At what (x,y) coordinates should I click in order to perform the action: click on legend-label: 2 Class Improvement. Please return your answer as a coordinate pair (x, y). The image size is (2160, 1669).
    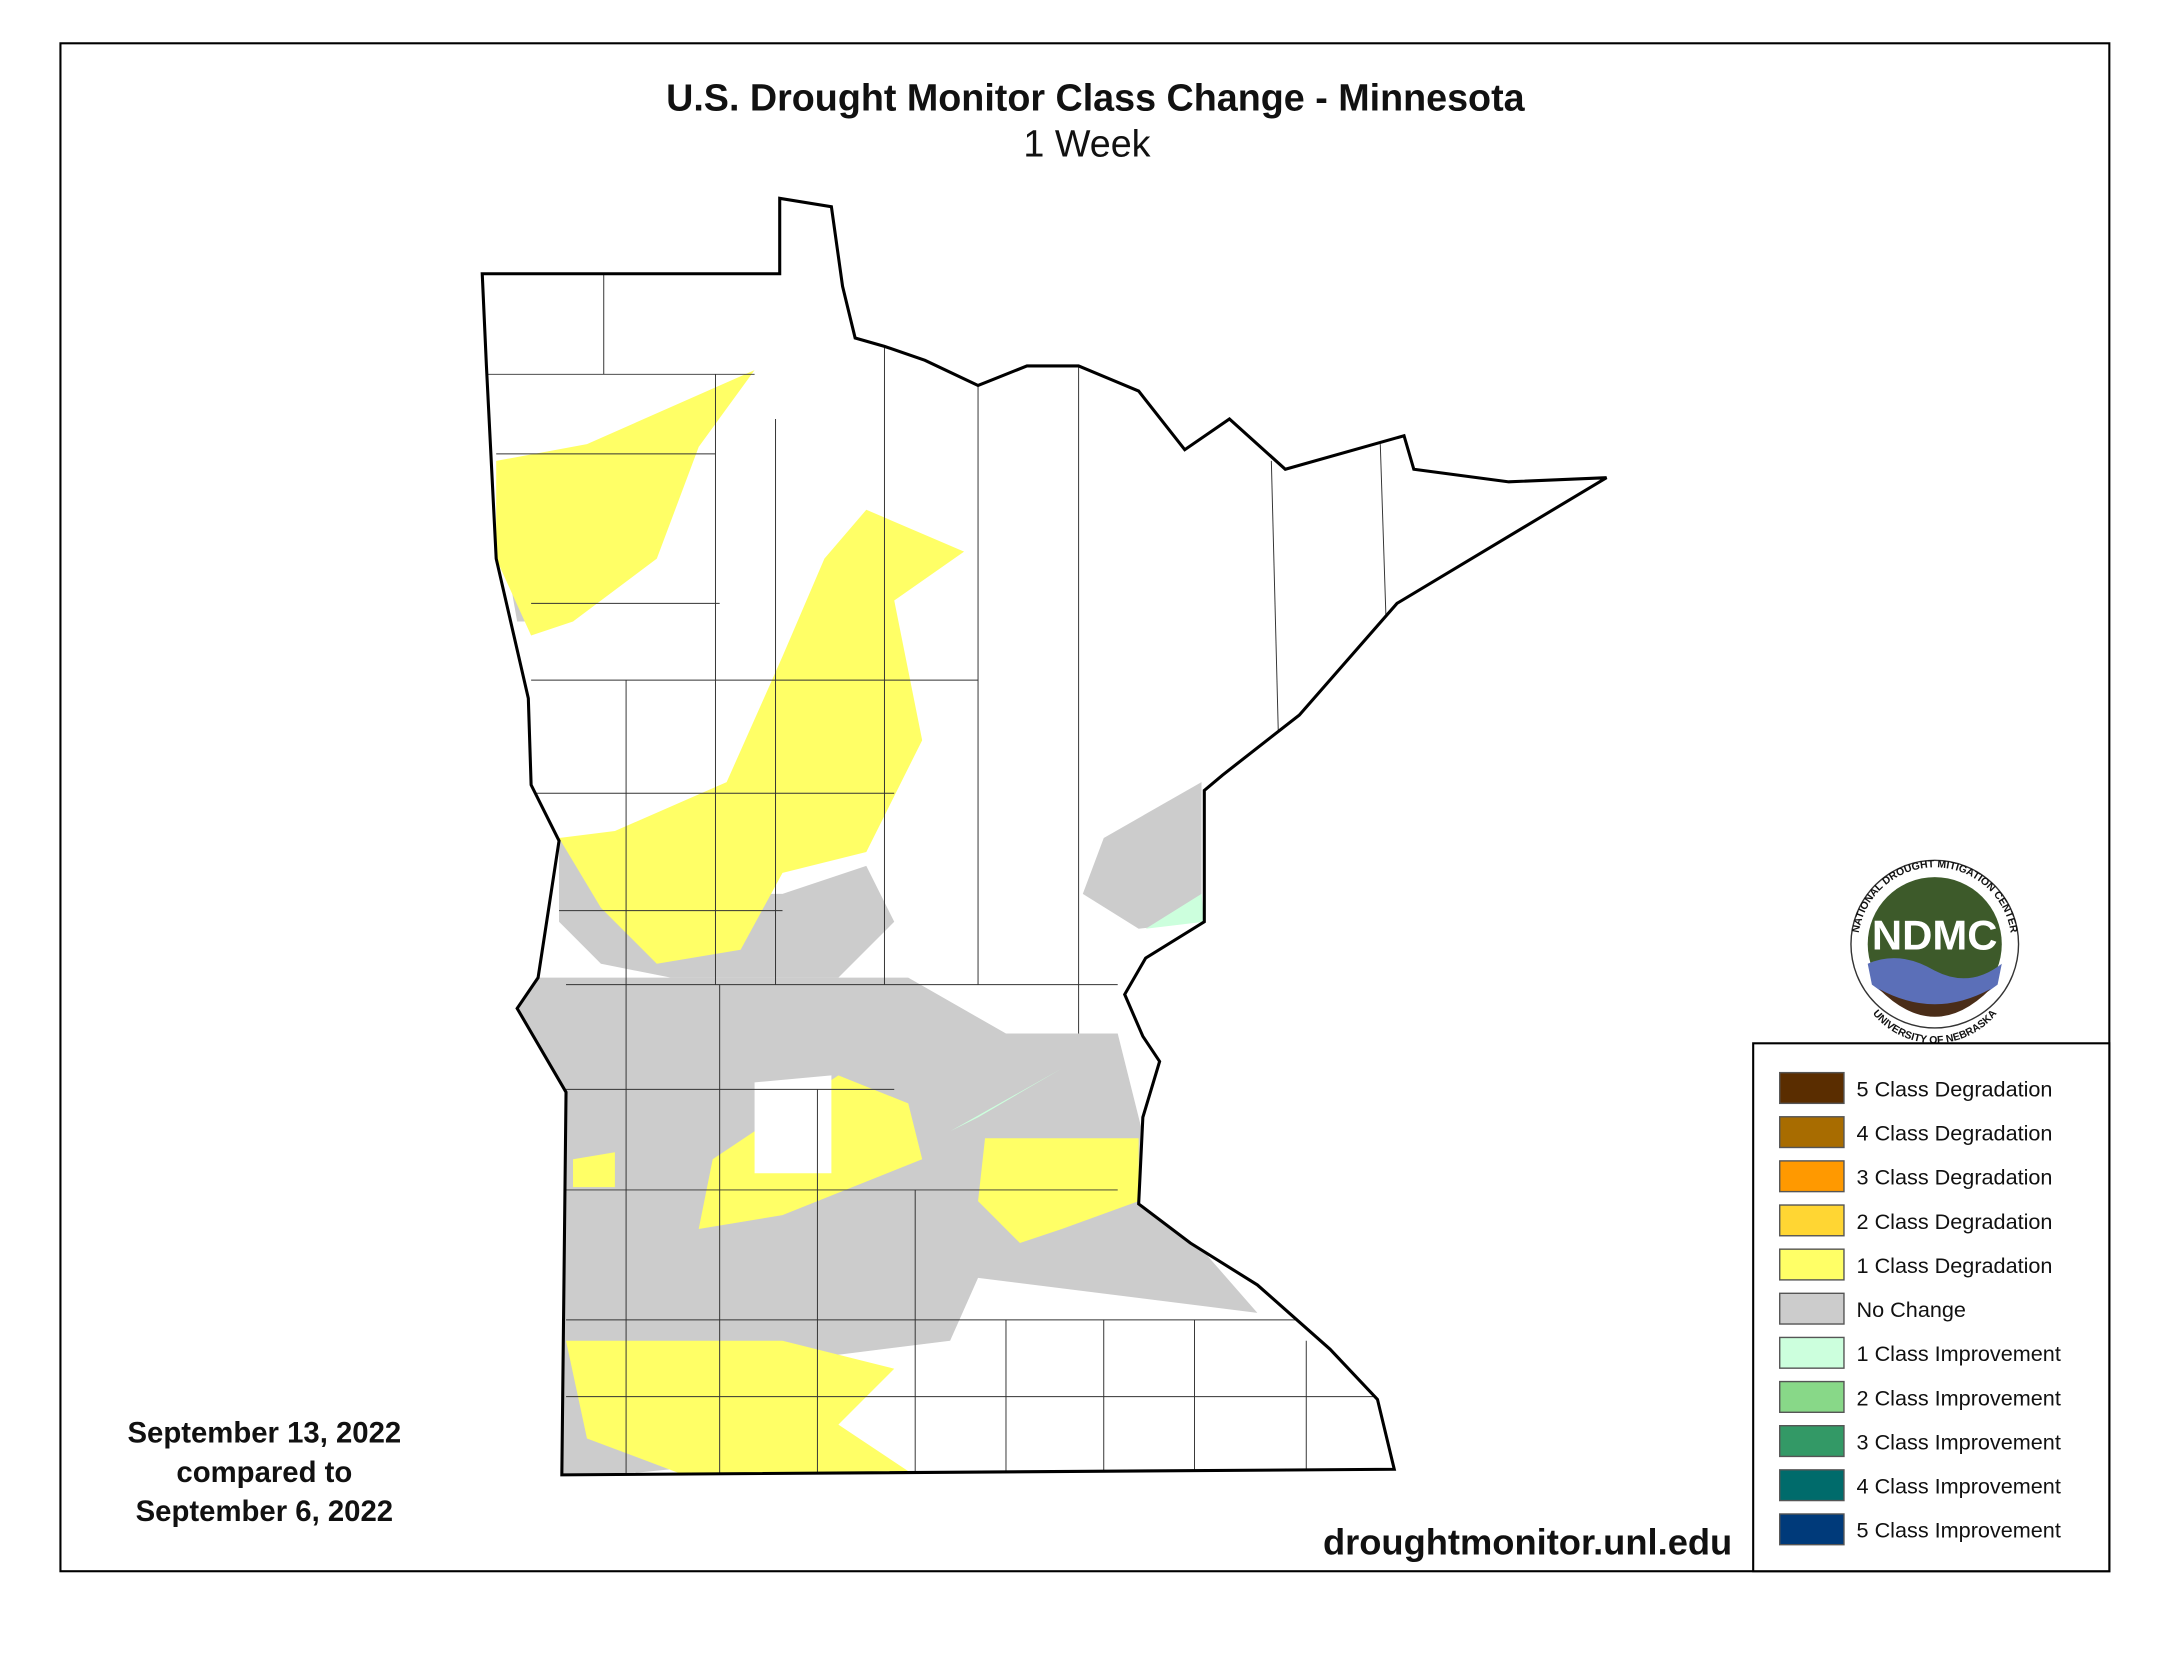
    Looking at the image, I should click on (1959, 1397).